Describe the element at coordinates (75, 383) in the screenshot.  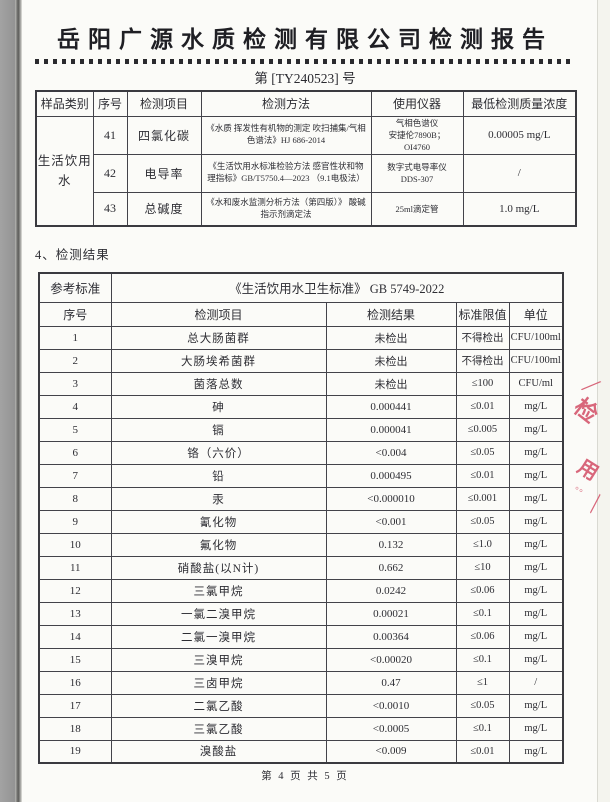
I see `row-seq-no: 3` at that location.